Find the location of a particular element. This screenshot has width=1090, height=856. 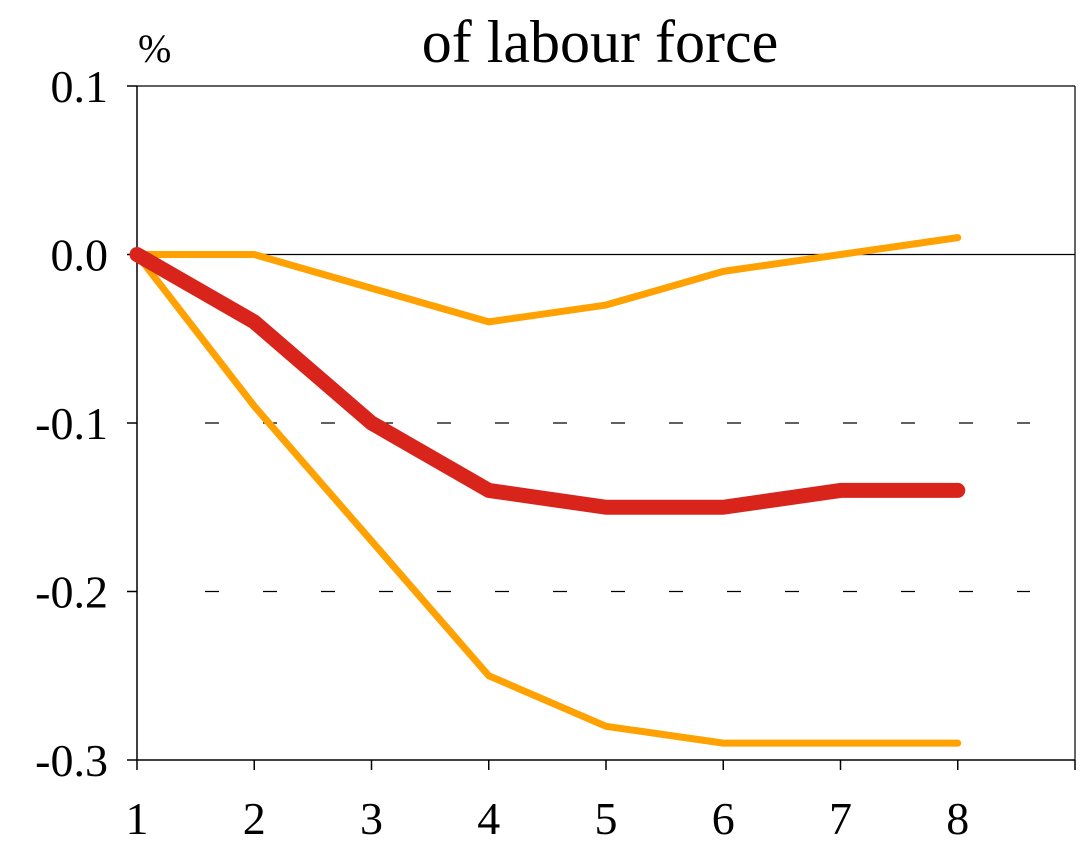

x-tick-label: 2 is located at coordinates (254, 818).